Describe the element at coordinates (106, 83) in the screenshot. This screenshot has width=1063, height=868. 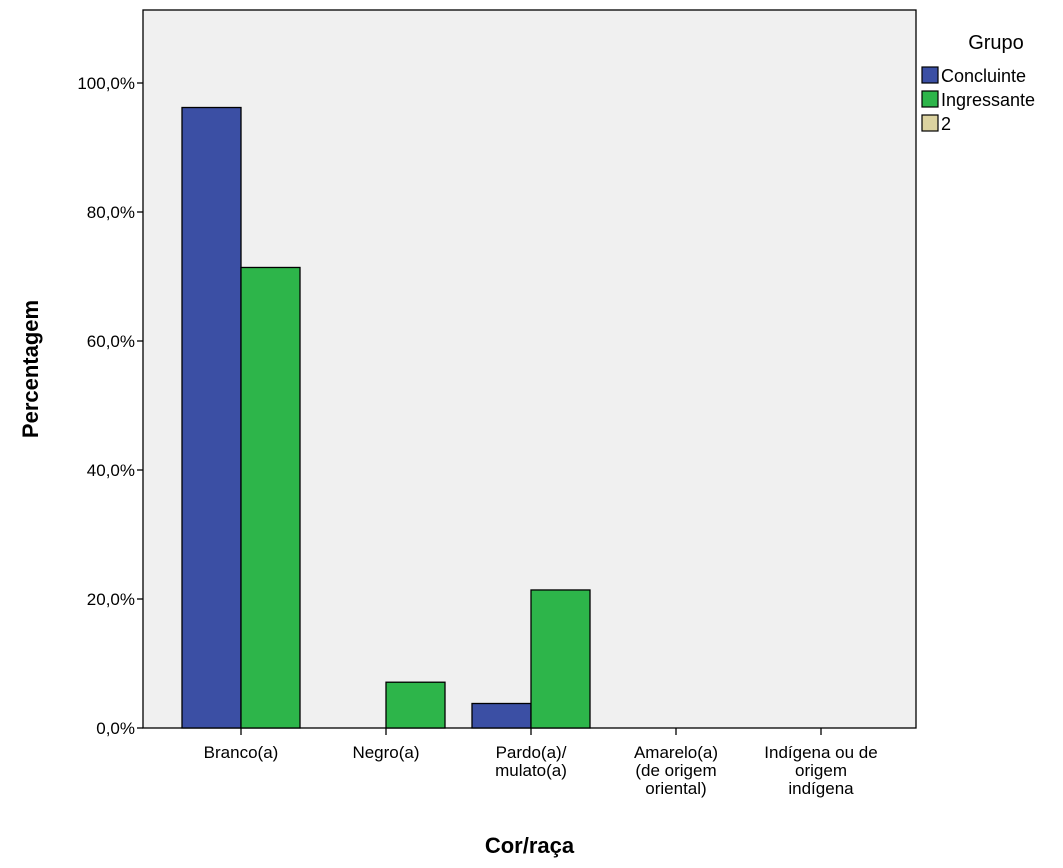
I see `y-tick-label: 100,0%` at that location.